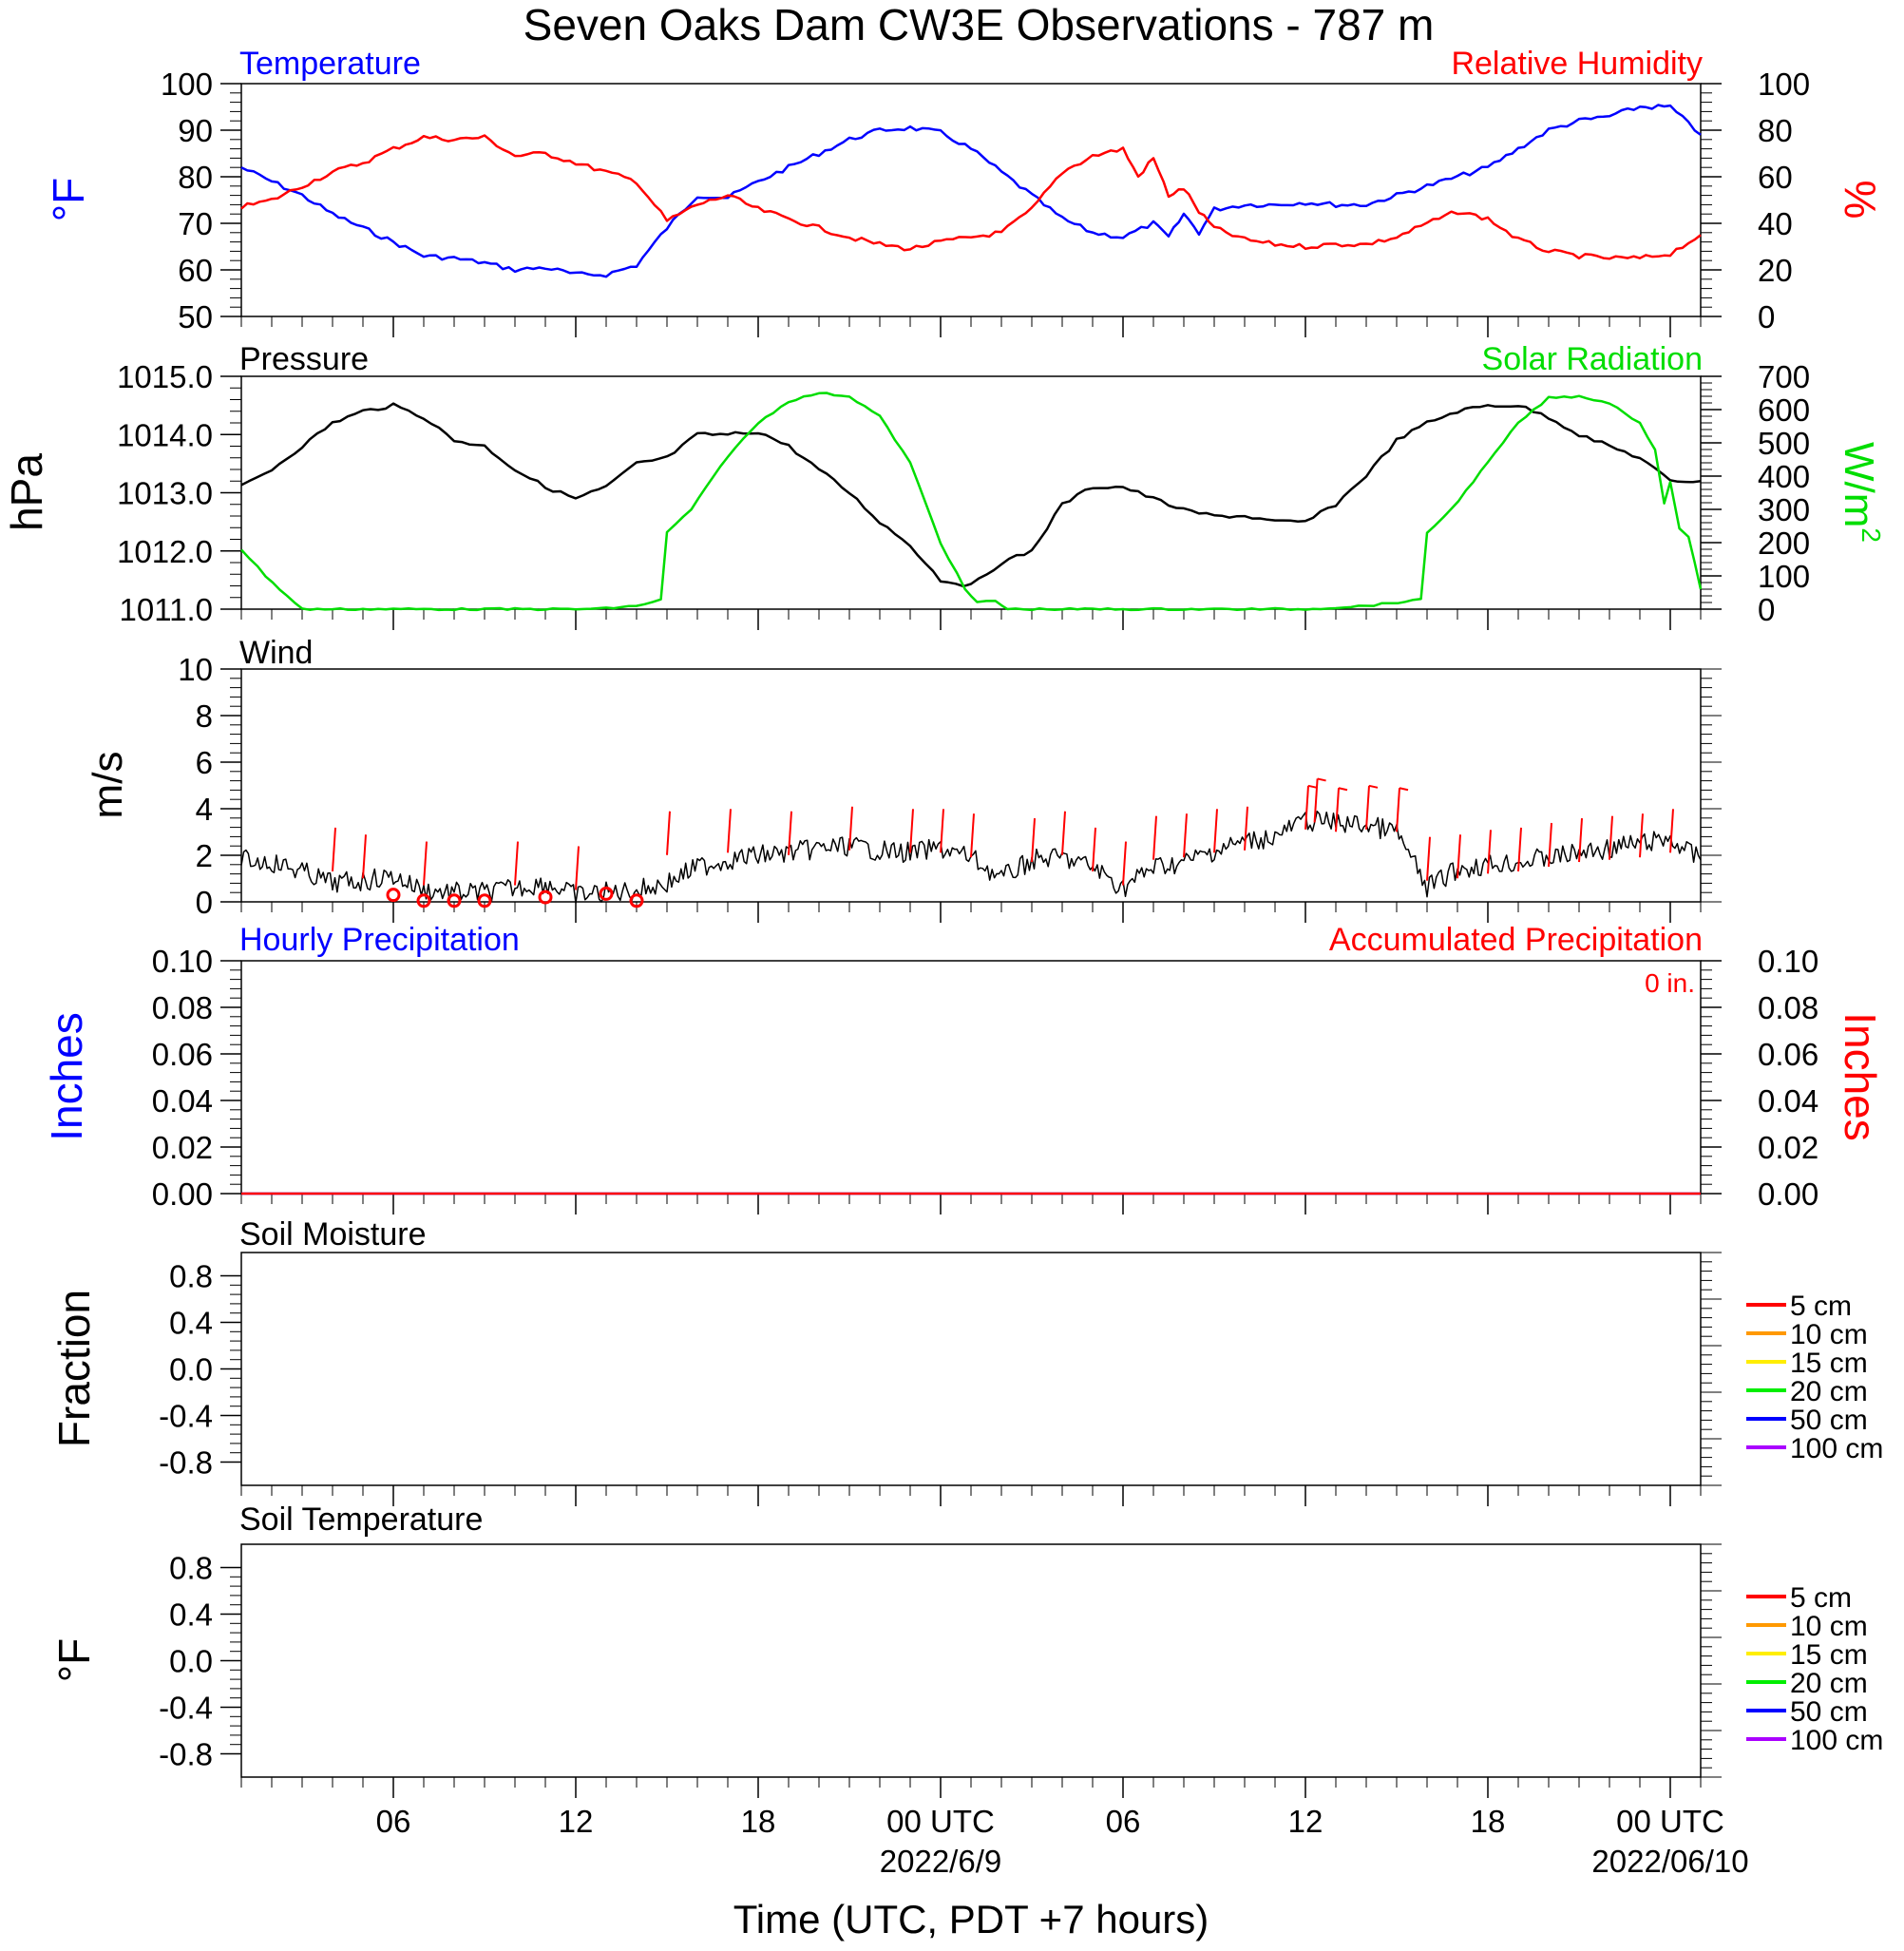  I want to click on series-line-pressure, so click(971, 495).